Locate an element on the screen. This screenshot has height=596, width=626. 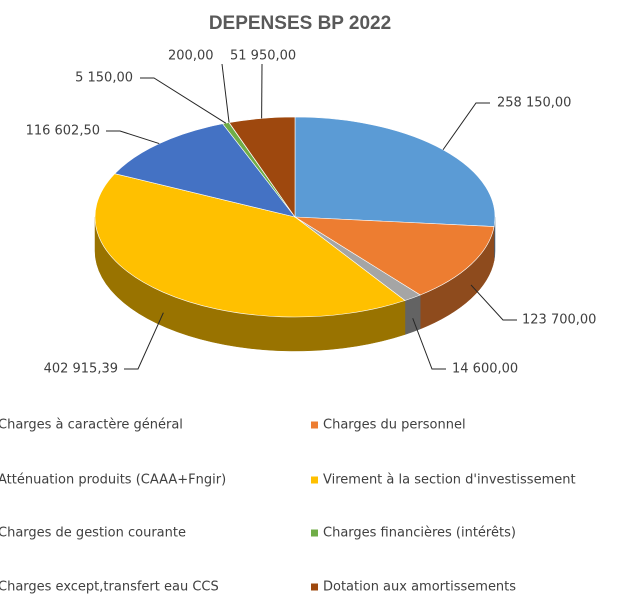
legend-label: Virement à la section d'investissement is located at coordinates (449, 480).